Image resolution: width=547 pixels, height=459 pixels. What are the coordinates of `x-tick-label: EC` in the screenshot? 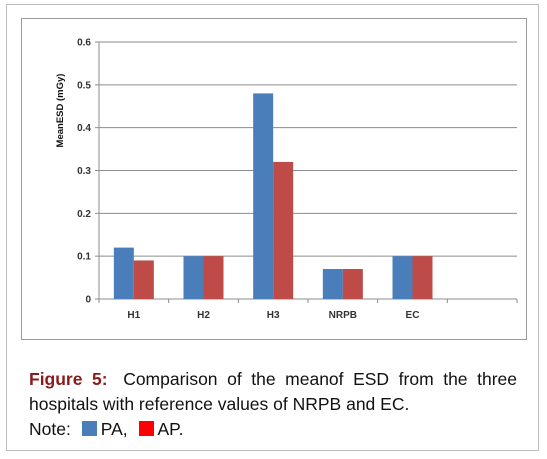 It's located at (413, 315).